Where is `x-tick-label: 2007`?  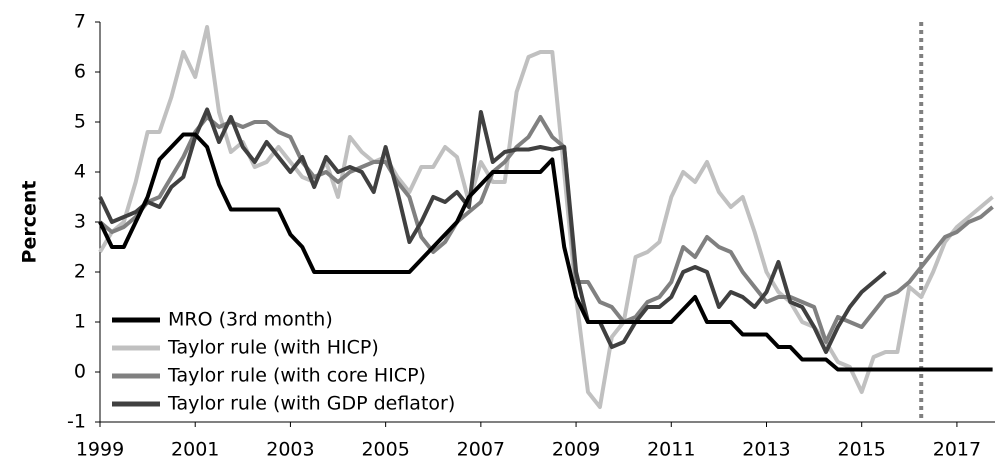 x-tick-label: 2007 is located at coordinates (481, 450).